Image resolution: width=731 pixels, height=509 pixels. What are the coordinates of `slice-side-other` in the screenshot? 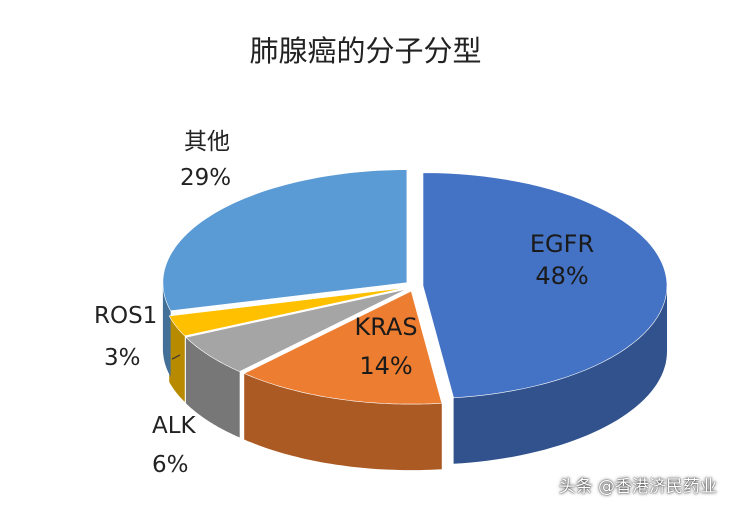 It's located at (166, 329).